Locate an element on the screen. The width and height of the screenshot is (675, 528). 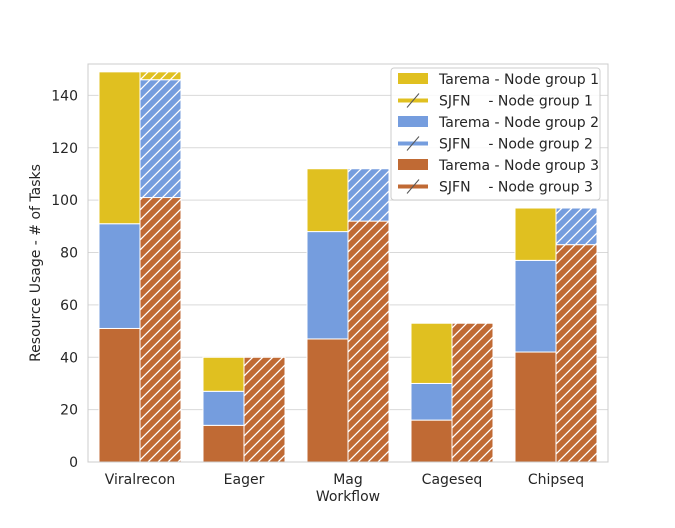
y-axis-label: Resource Usage - # of Tasks is located at coordinates (36, 263).